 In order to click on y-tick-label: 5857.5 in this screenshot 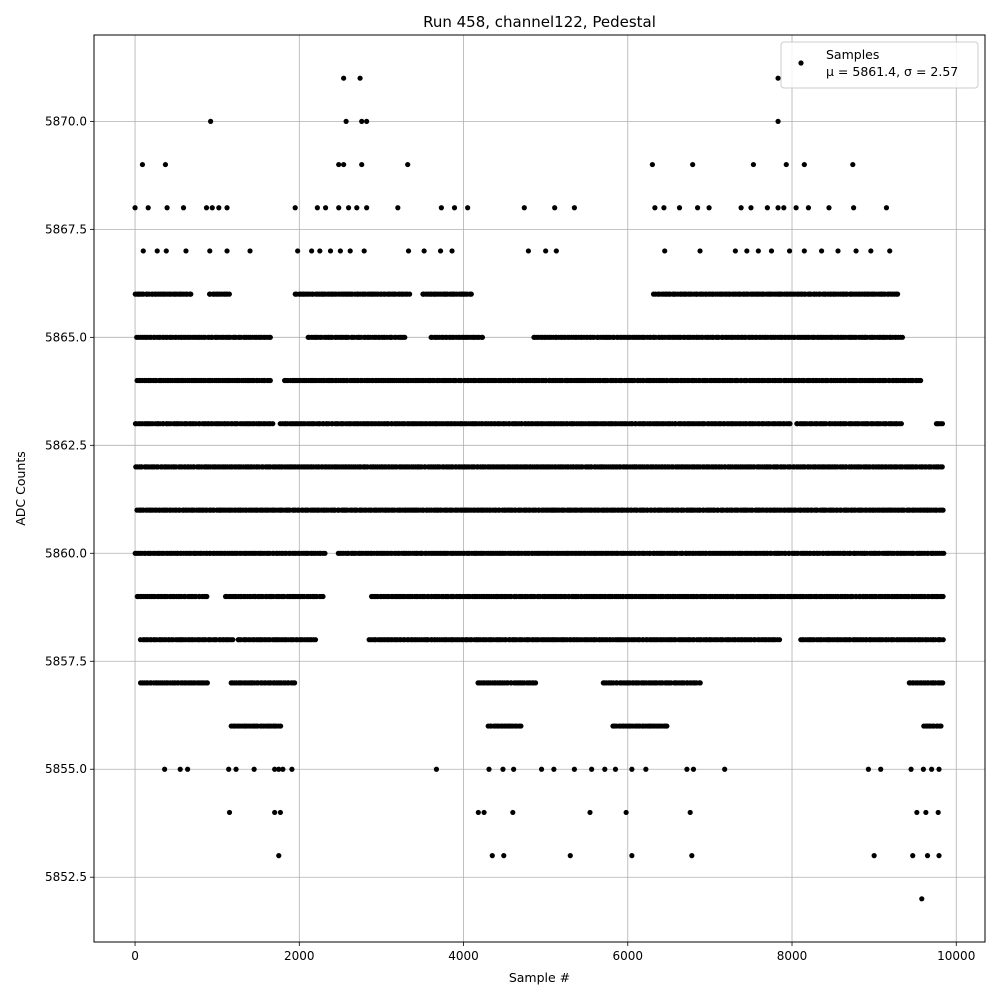, I will do `click(66, 661)`.